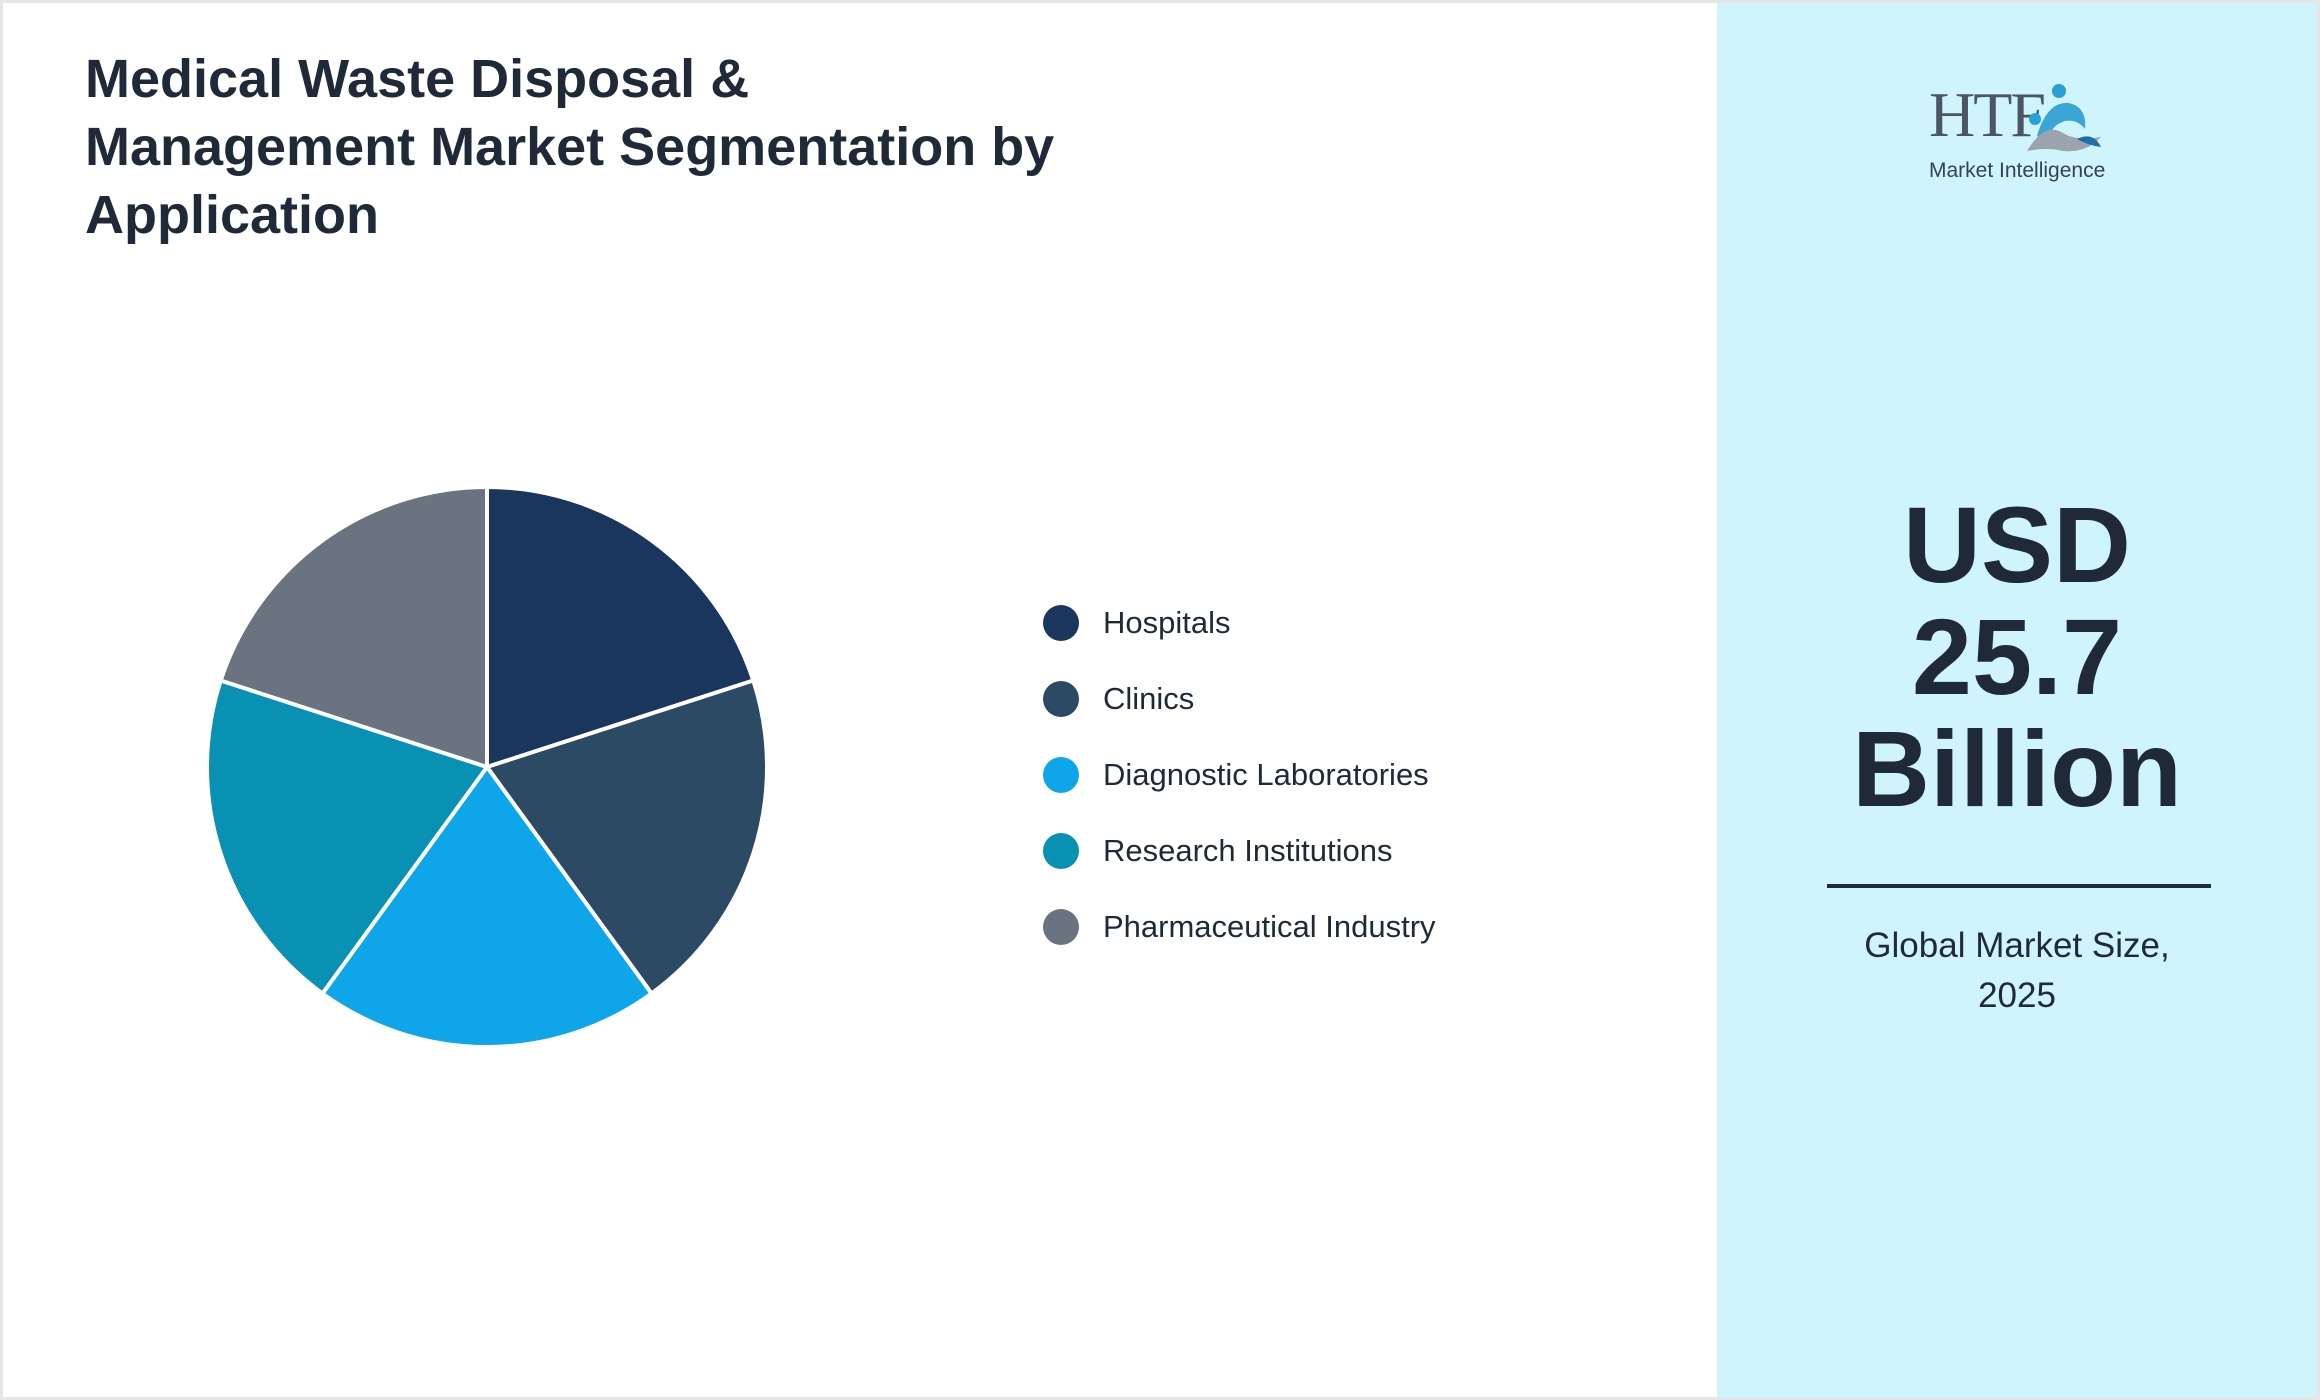  What do you see at coordinates (347, 837) in the screenshot?
I see `pie-slice-research-institutions` at bounding box center [347, 837].